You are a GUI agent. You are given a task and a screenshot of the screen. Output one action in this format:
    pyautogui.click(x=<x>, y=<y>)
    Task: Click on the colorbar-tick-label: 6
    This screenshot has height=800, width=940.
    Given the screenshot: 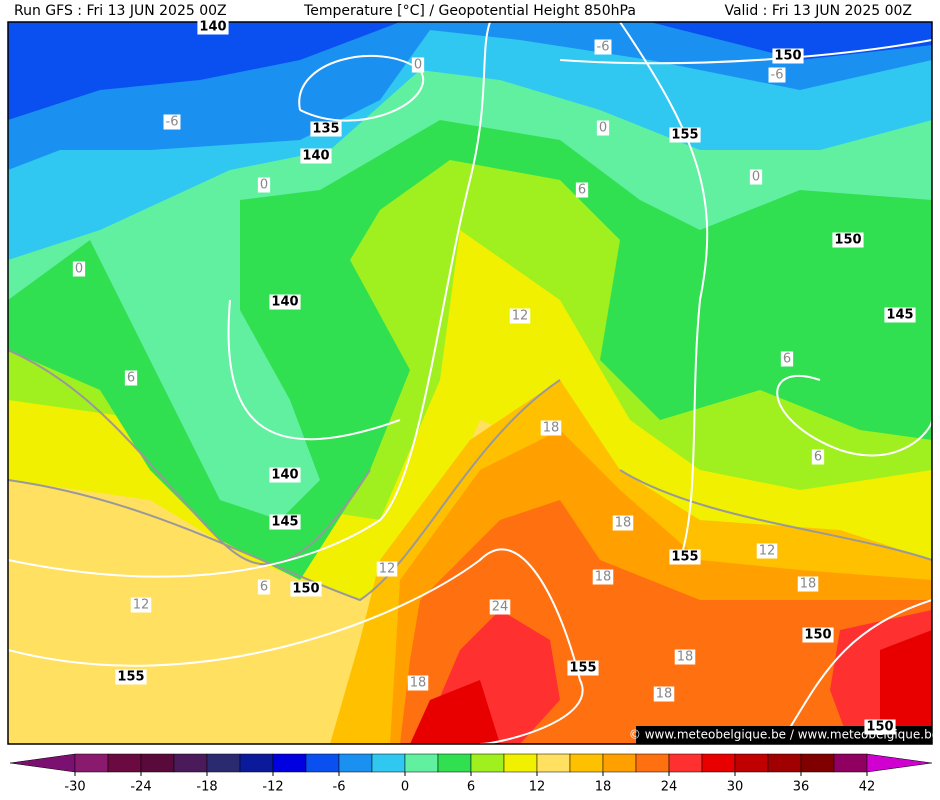 What is the action you would take?
    pyautogui.click(x=471, y=787)
    